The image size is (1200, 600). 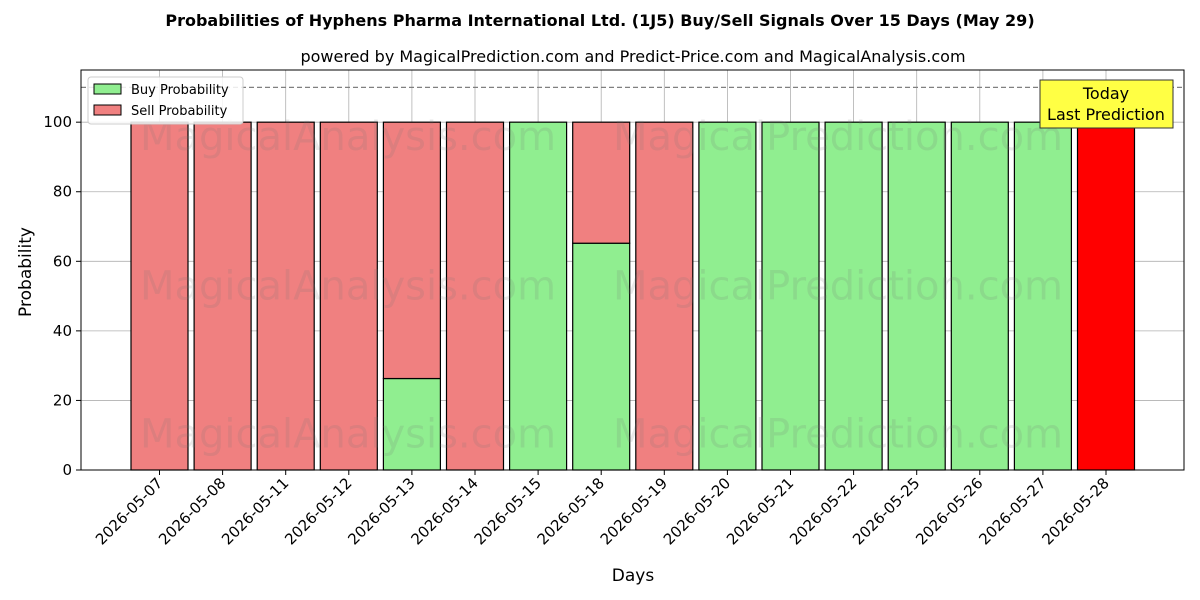 I want to click on y-tick-label: 60, so click(x=62, y=261).